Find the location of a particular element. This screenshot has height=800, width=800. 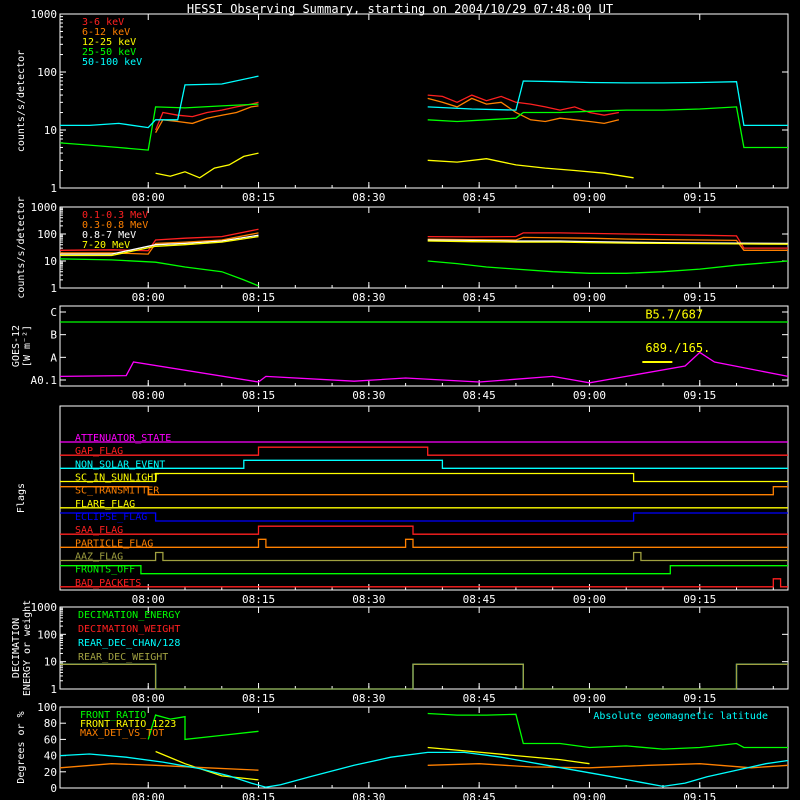

right-label: Absolute geomagnetic latitude is located at coordinates (680, 716).